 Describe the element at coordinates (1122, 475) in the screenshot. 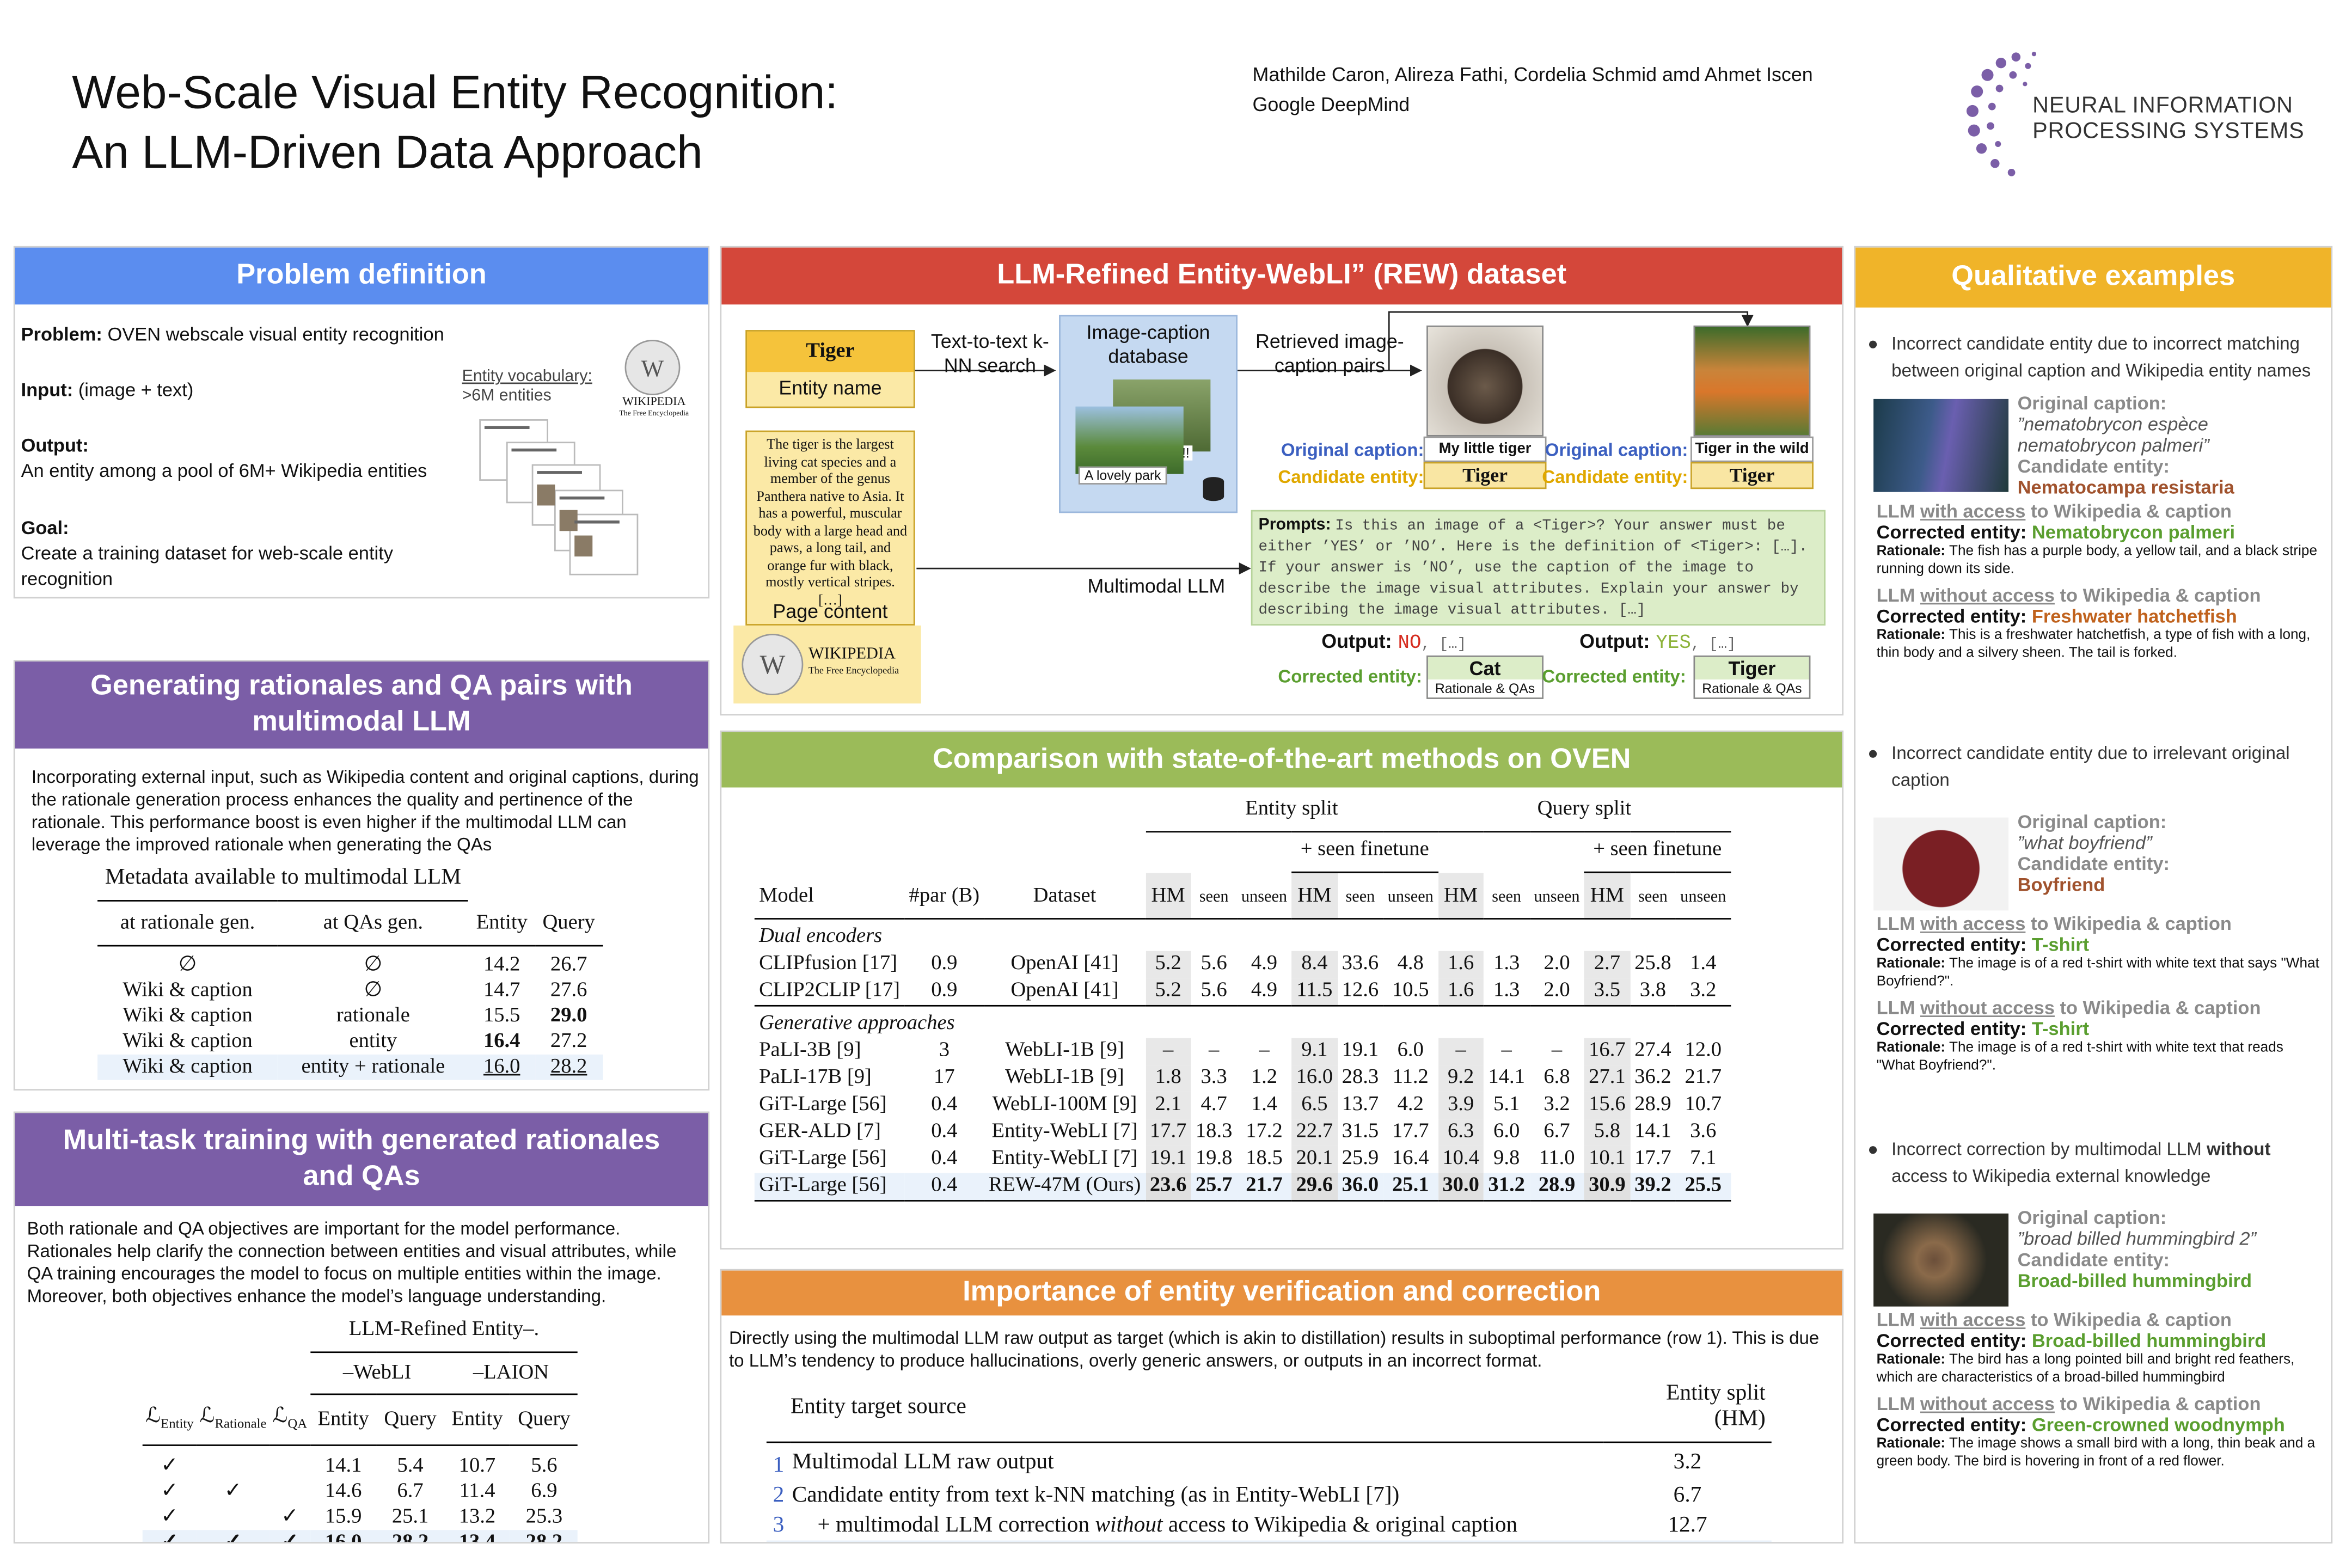

I see `db-caption: A lovely park` at that location.